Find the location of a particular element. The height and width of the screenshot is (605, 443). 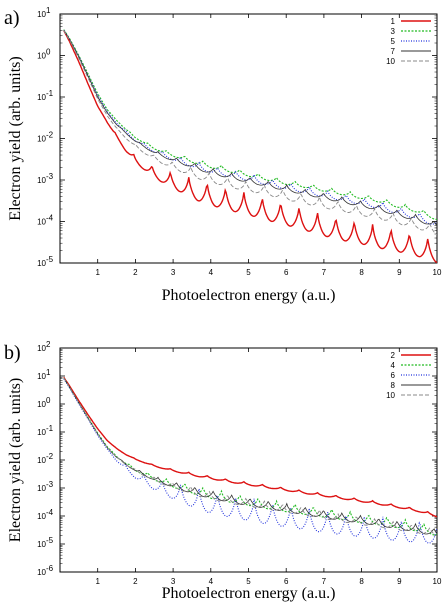

legend-label-1: 1 is located at coordinates (393, 21).